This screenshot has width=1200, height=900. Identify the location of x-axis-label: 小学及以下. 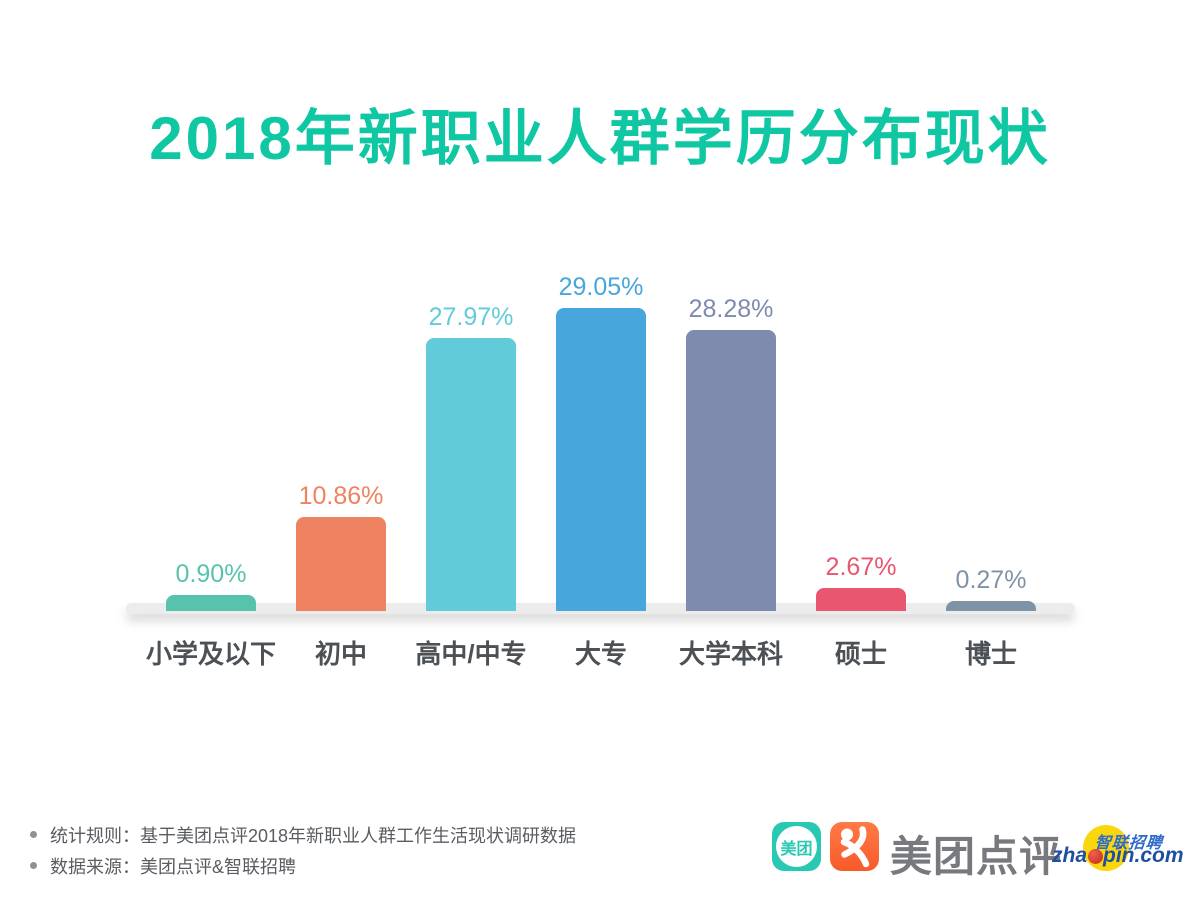
(210, 654).